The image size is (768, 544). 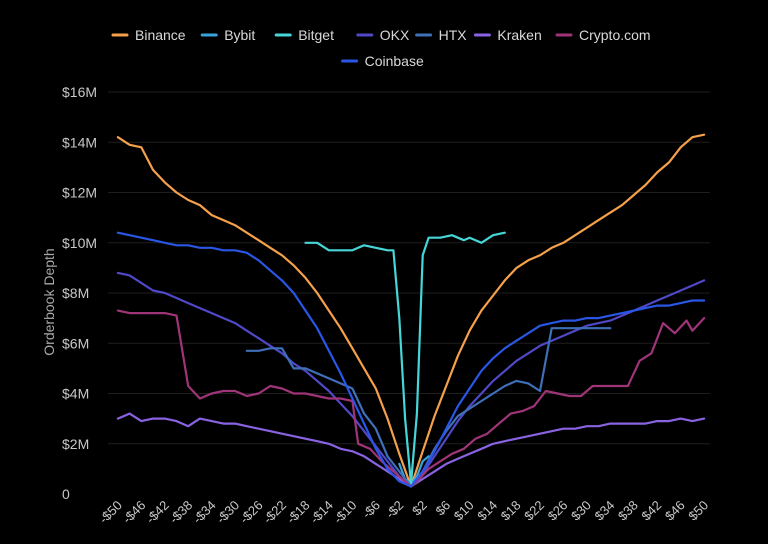 What do you see at coordinates (157, 512) in the screenshot?
I see `x-tick-label: -$42` at bounding box center [157, 512].